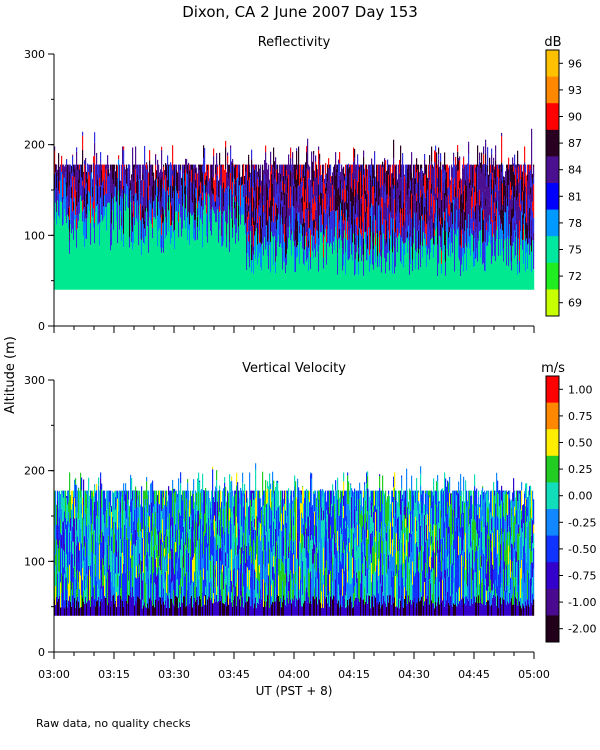  Describe the element at coordinates (575, 276) in the screenshot. I see `colorbar-label: 72` at that location.